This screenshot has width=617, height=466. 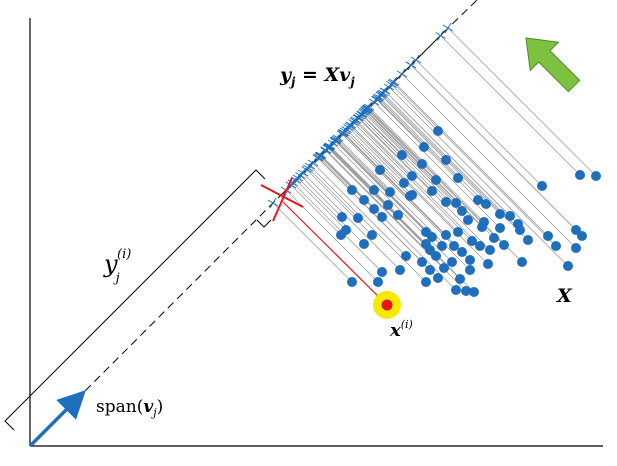 What do you see at coordinates (553, 65) in the screenshot?
I see `green-arrow-icon` at bounding box center [553, 65].